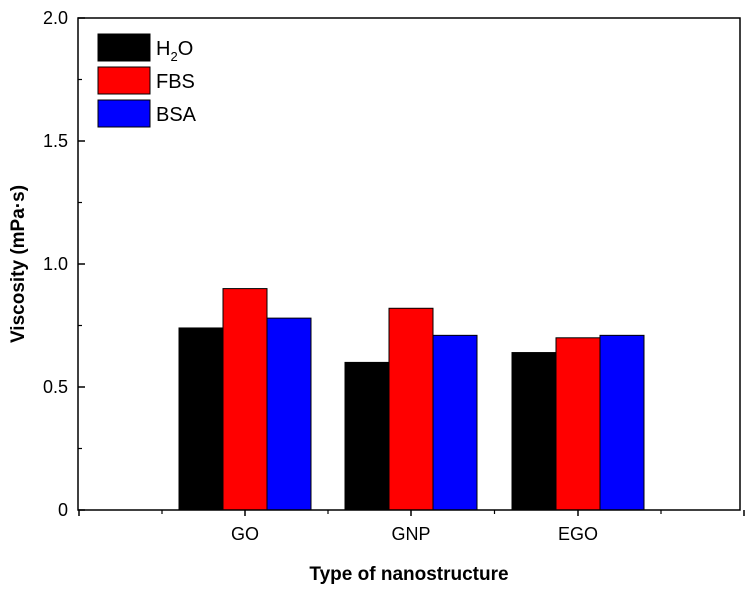  What do you see at coordinates (55, 387) in the screenshot?
I see `y-tick-label: 0.5` at bounding box center [55, 387].